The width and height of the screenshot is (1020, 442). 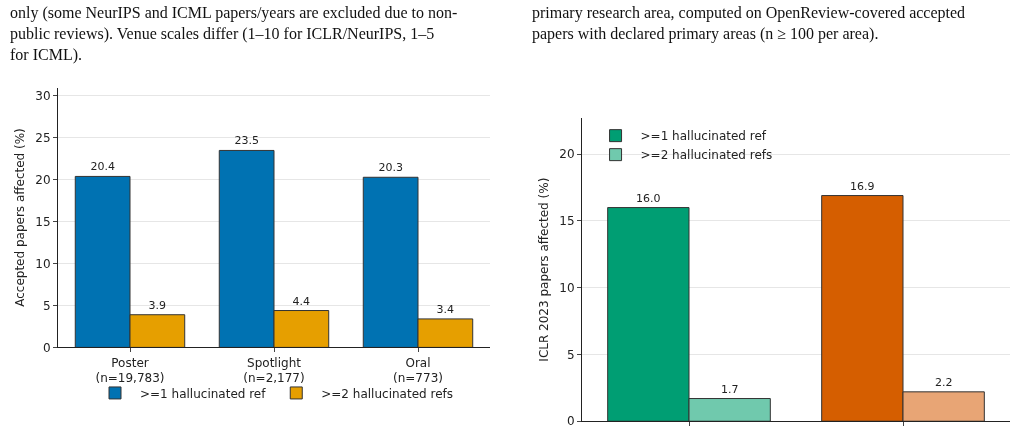 I want to click on y-tick-label: 30, so click(x=43, y=96).